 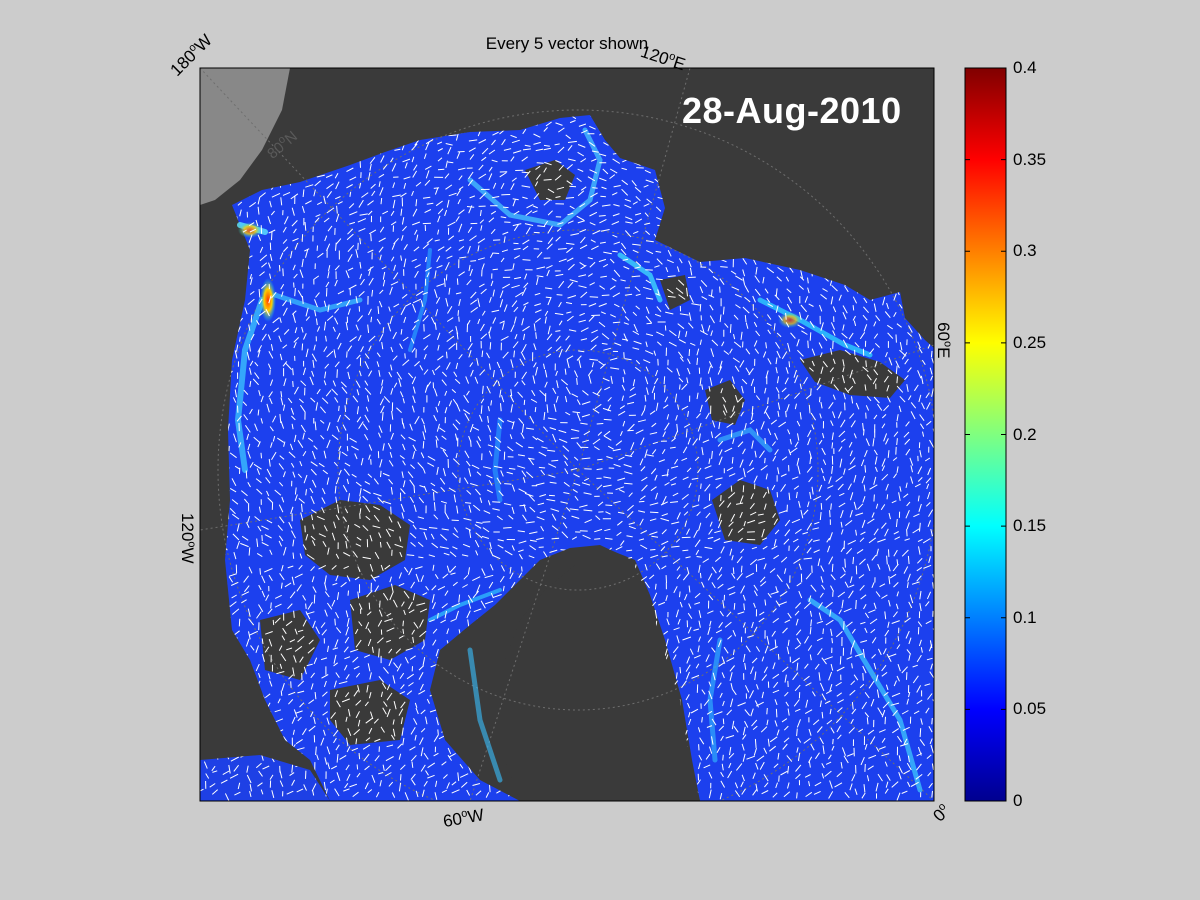 I want to click on colorbar, so click(x=985, y=434).